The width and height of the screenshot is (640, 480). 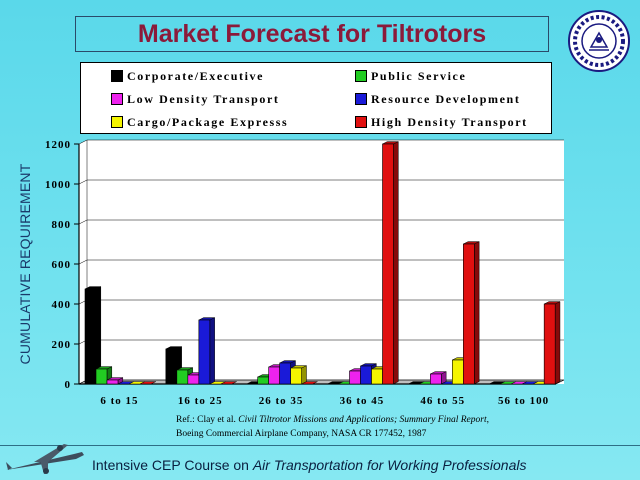 What do you see at coordinates (196, 75) in the screenshot?
I see `legend-label: Corporate/Executive` at bounding box center [196, 75].